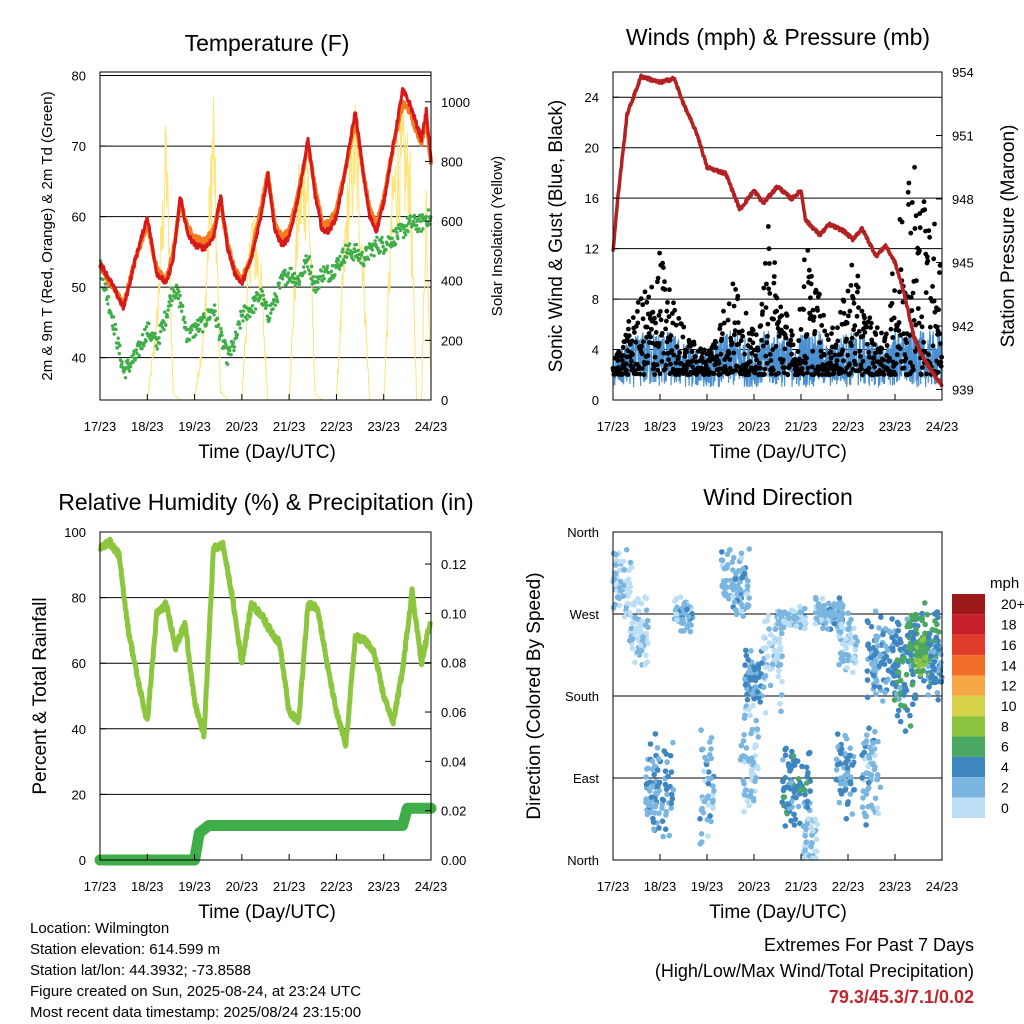 This screenshot has width=1024, height=1024. What do you see at coordinates (267, 912) in the screenshot?
I see `humidity-xlabel: Time (Day/UTC)` at bounding box center [267, 912].